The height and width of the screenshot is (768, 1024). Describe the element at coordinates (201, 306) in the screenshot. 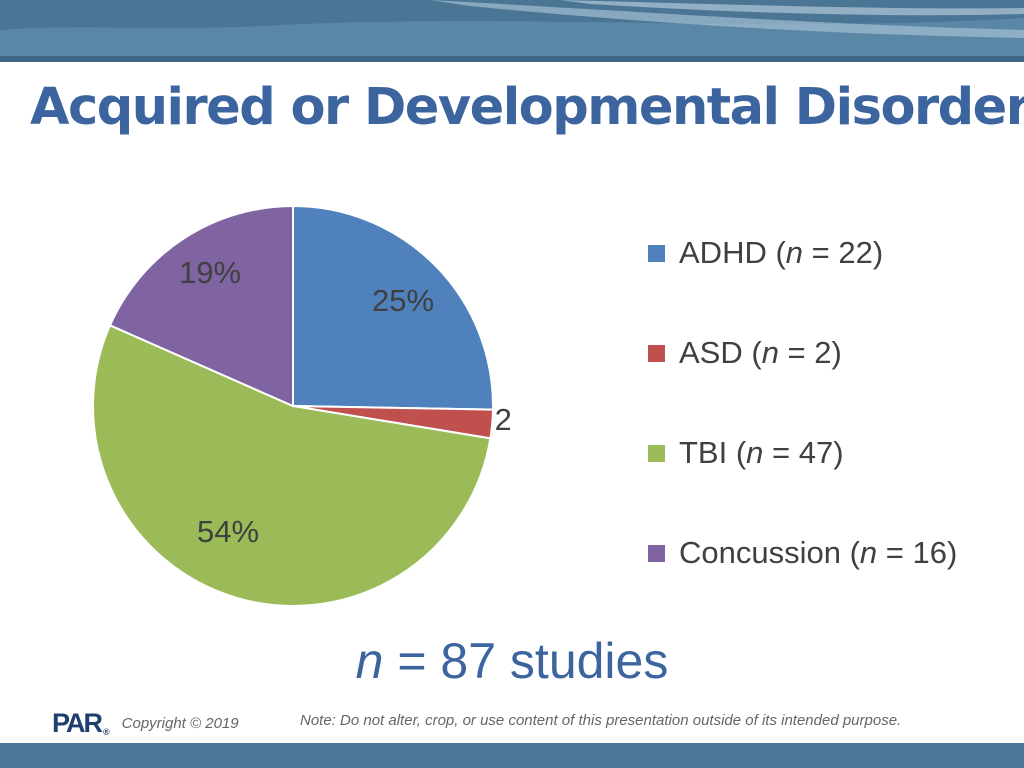

I see `pie-slice-concussion` at that location.